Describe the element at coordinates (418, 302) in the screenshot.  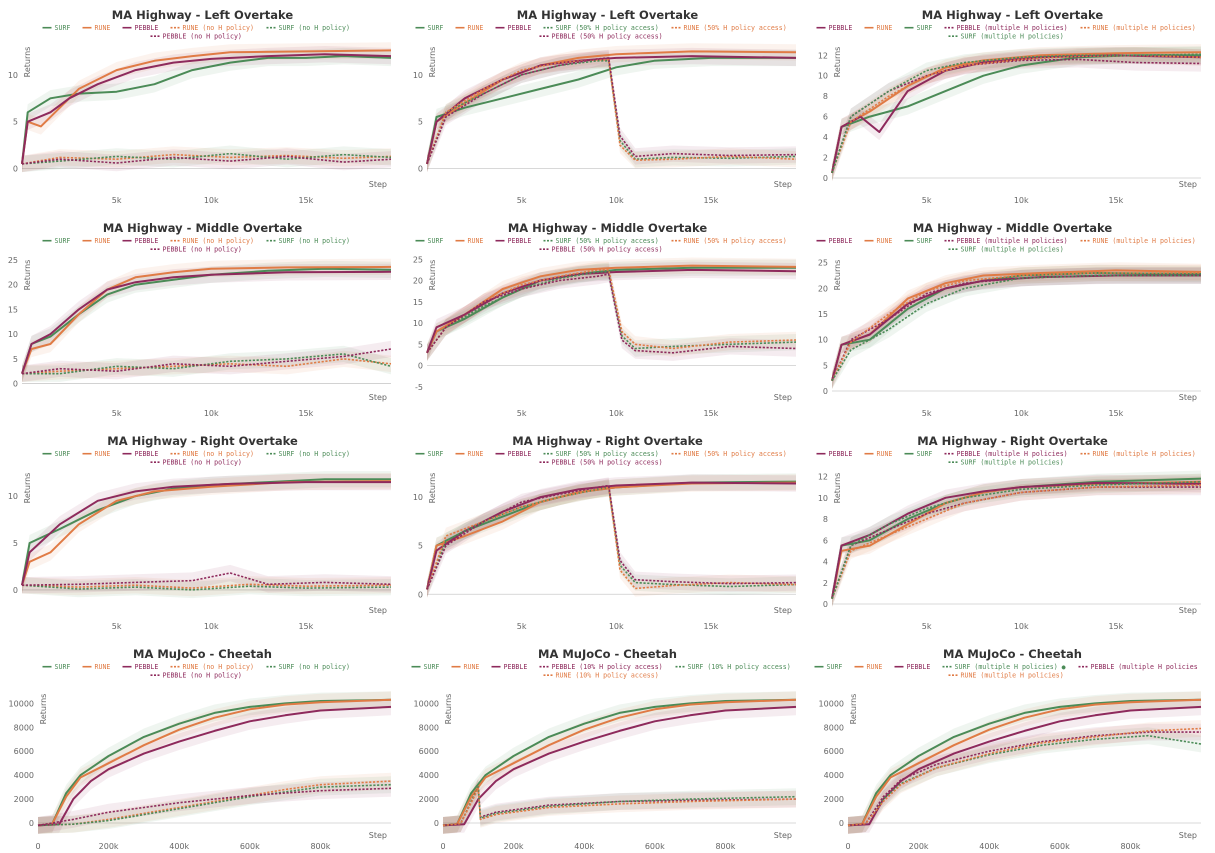
I see `y-tick-label: 15` at that location.